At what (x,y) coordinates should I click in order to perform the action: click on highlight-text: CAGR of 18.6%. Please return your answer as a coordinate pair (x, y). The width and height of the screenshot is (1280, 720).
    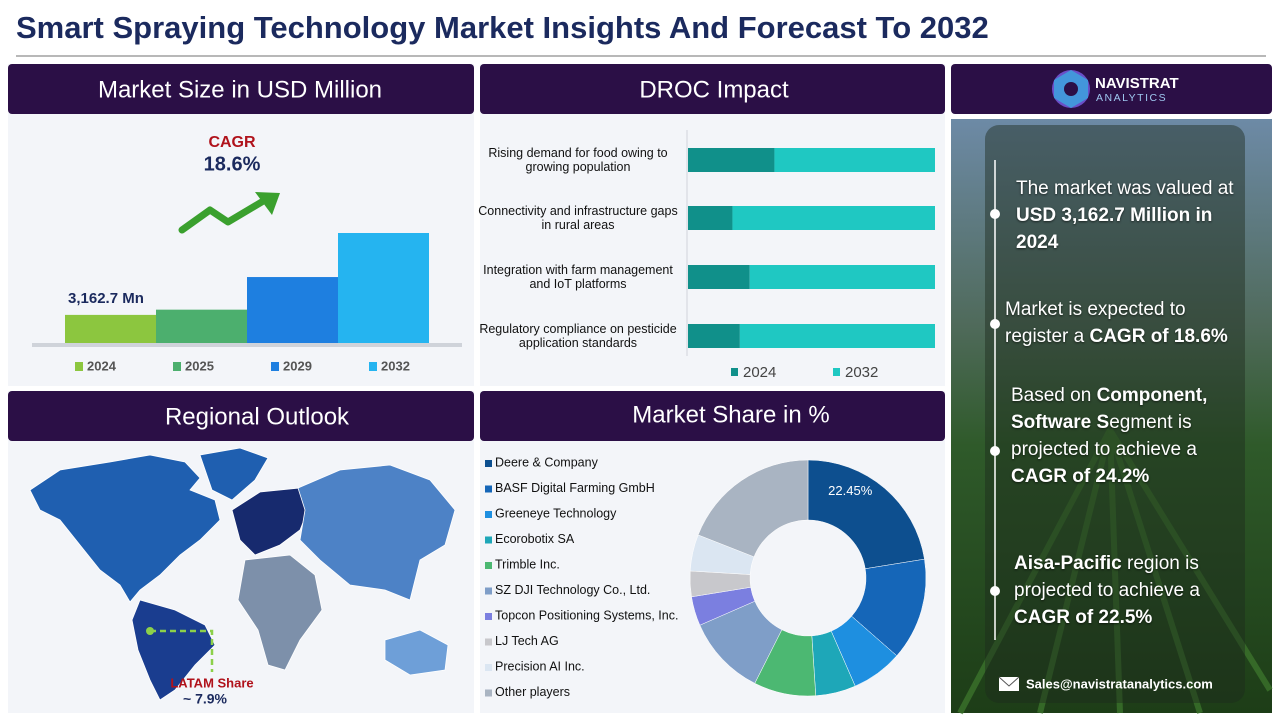
    Looking at the image, I should click on (1158, 336).